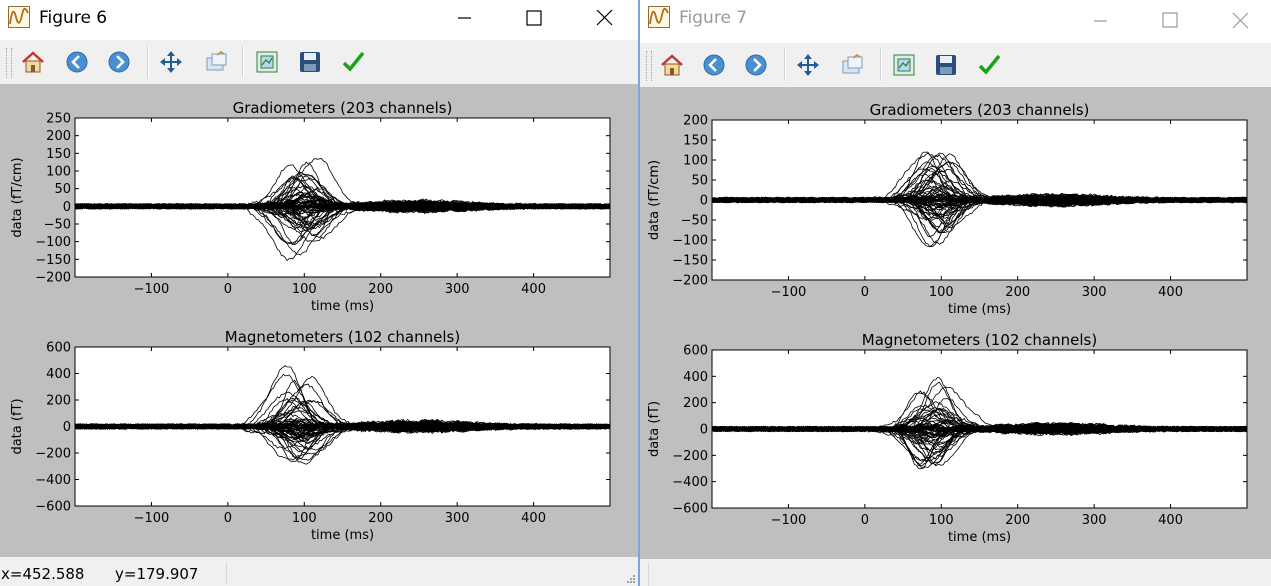 This screenshot has width=1271, height=586. I want to click on cursor-y-readout: y=179.907, so click(157, 574).